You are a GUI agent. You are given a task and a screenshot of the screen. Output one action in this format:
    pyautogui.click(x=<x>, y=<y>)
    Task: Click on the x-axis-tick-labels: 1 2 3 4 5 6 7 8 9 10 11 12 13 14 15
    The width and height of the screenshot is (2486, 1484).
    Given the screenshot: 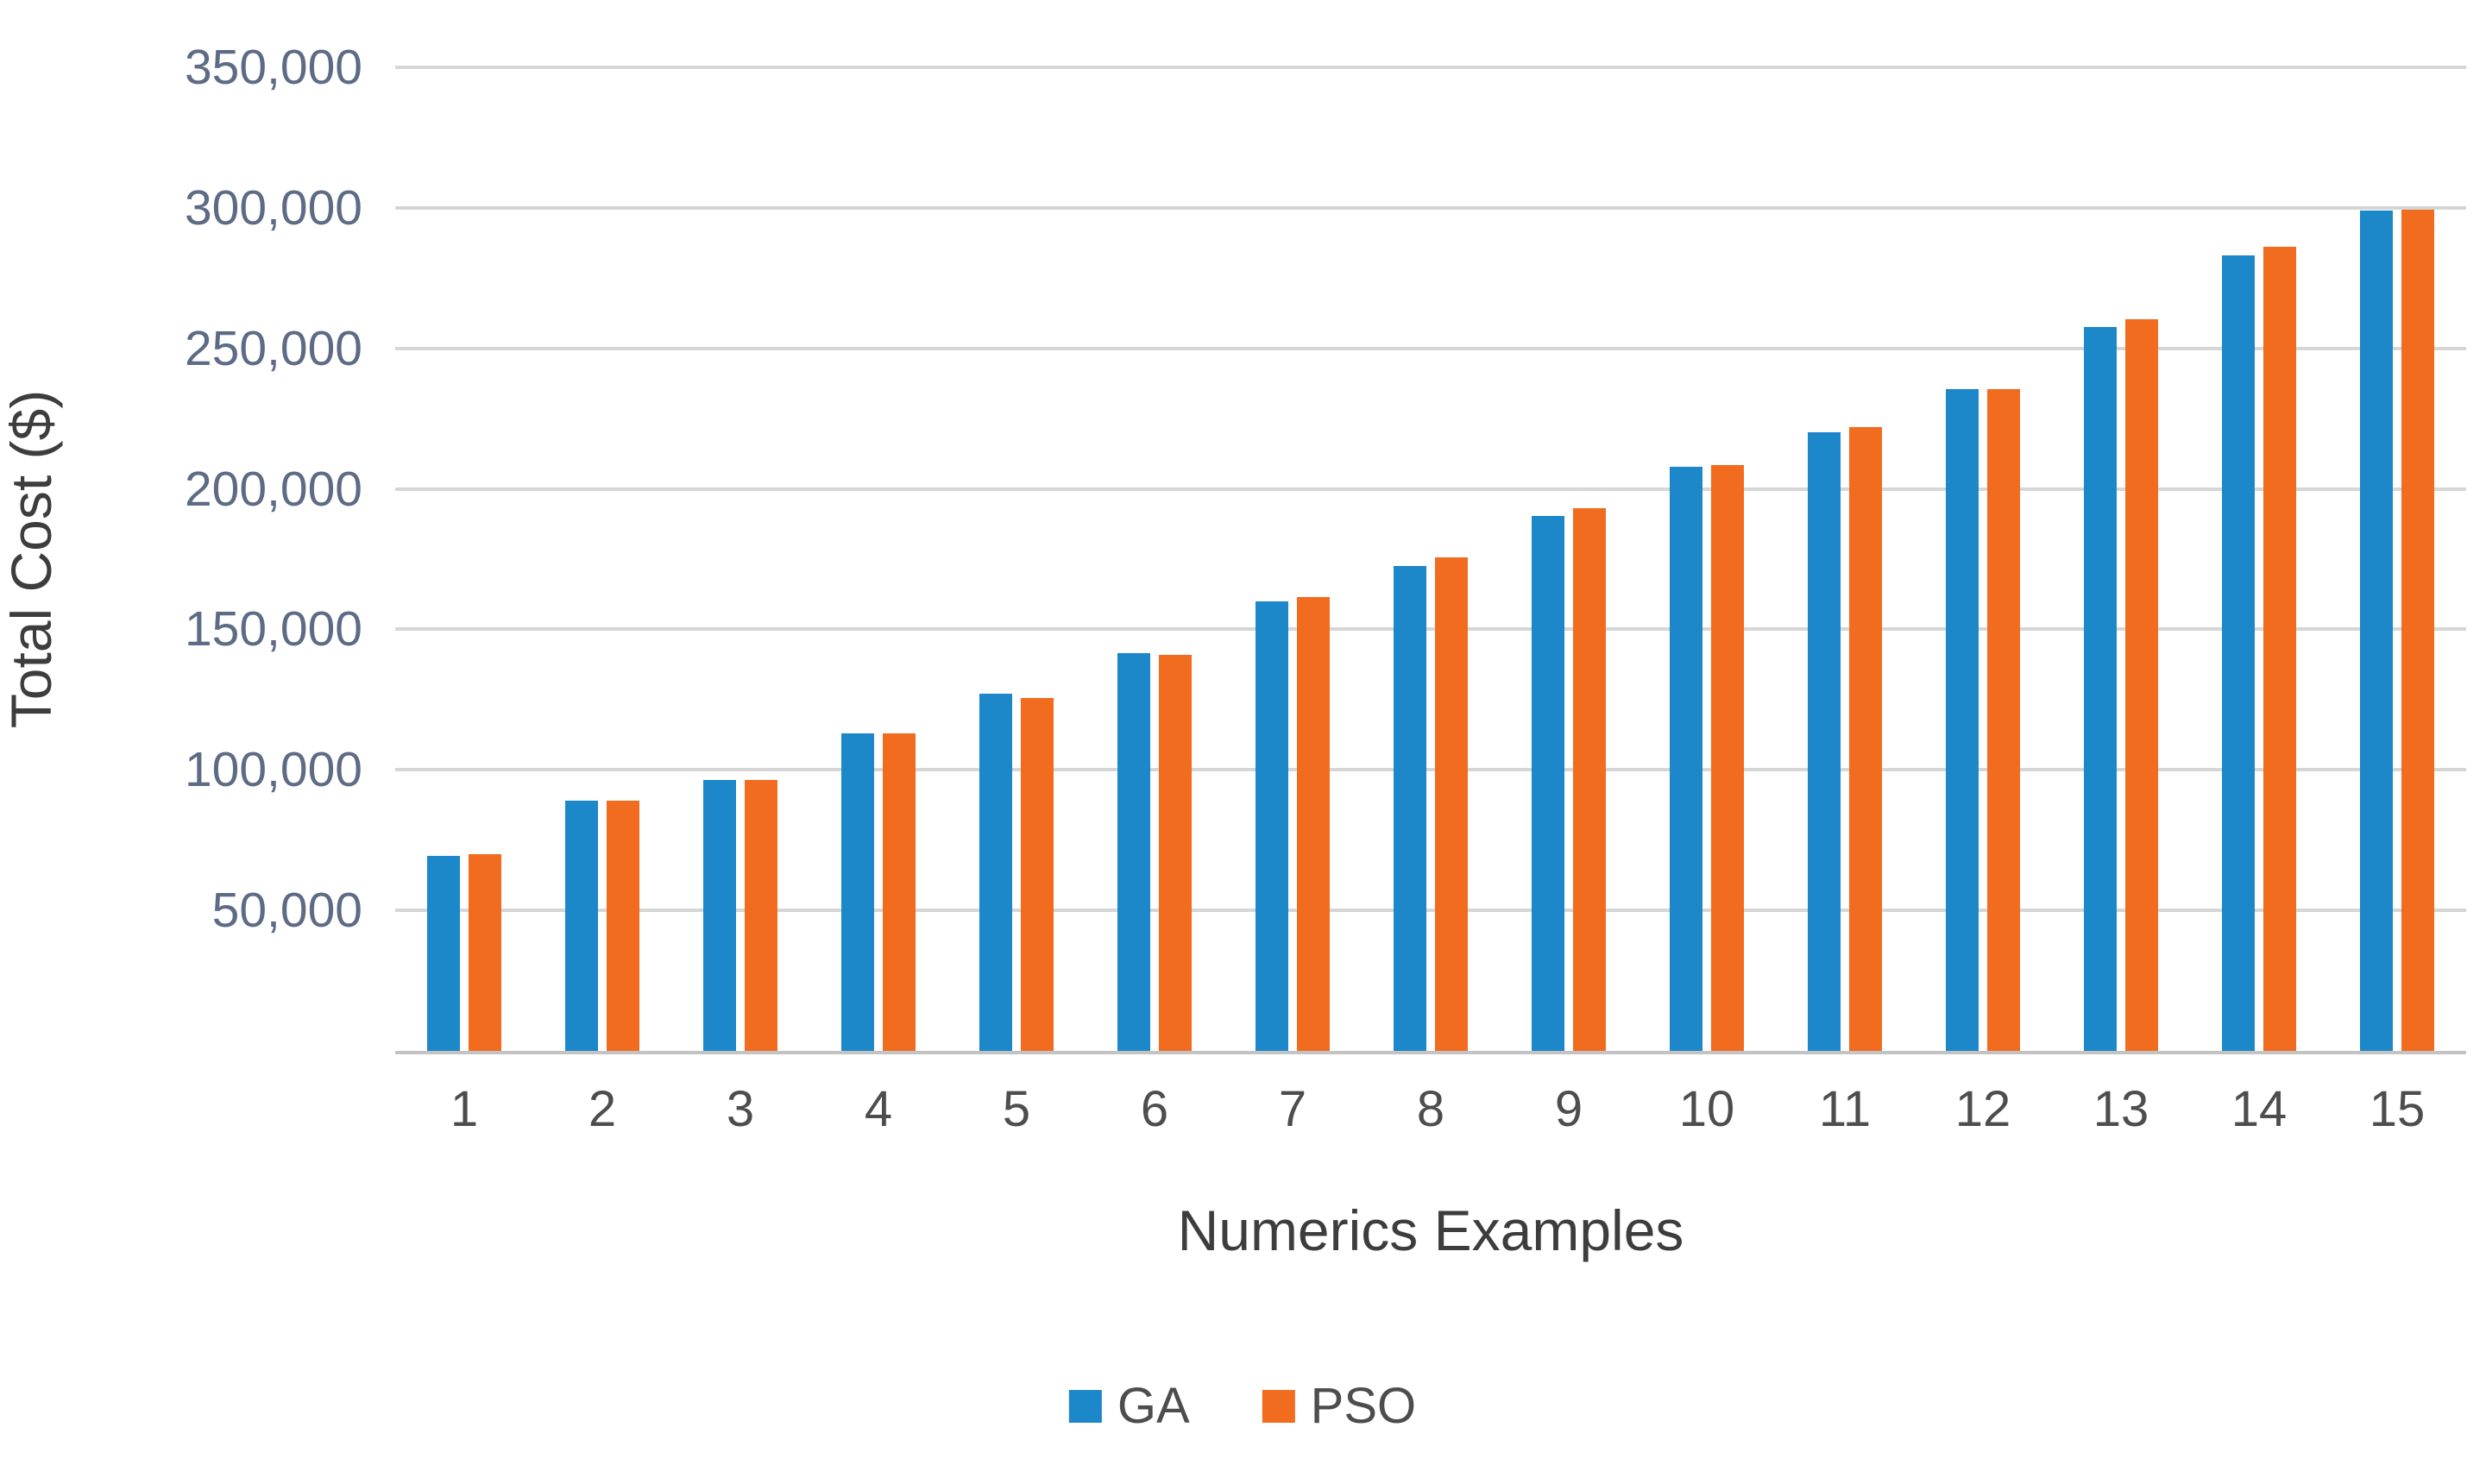 What is the action you would take?
    pyautogui.click(x=1430, y=1109)
    